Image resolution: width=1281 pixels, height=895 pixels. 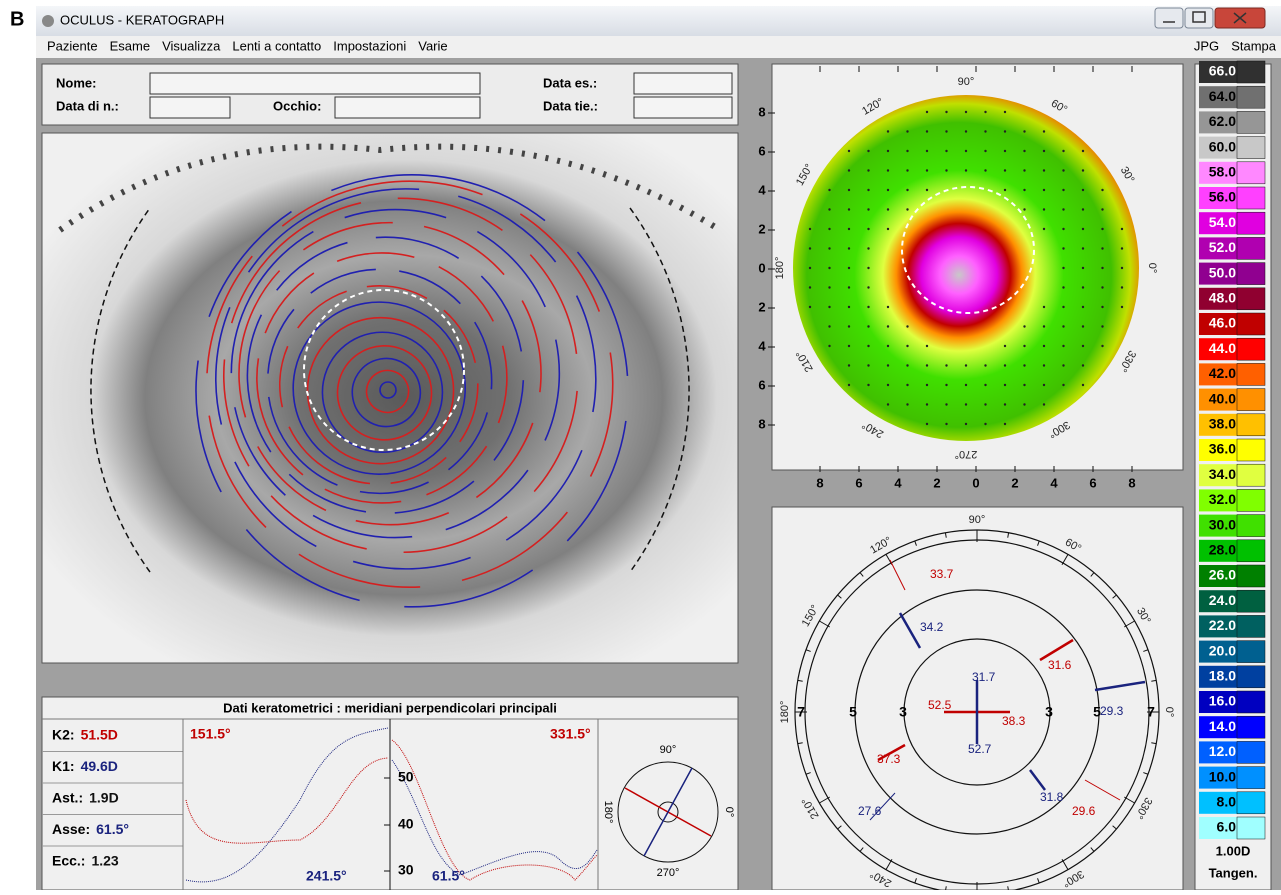 I want to click on menu-item: JPG, so click(x=1206, y=45).